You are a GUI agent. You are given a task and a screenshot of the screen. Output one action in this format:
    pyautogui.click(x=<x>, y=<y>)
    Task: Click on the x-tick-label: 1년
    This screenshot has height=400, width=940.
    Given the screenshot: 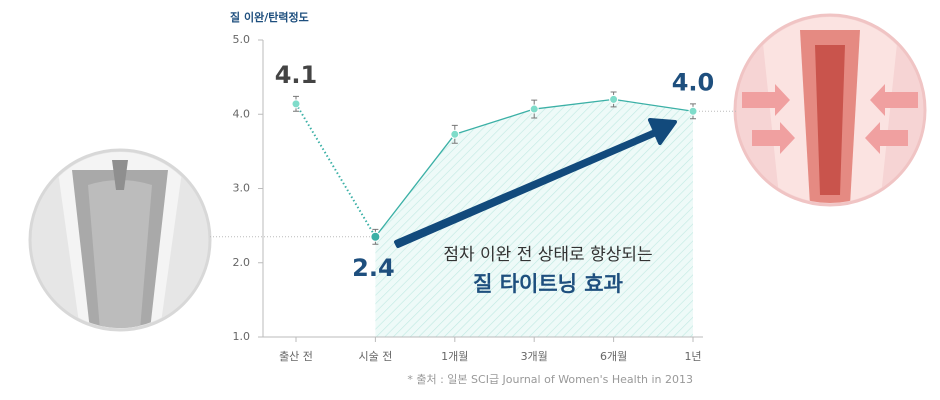 What is the action you would take?
    pyautogui.click(x=692, y=356)
    